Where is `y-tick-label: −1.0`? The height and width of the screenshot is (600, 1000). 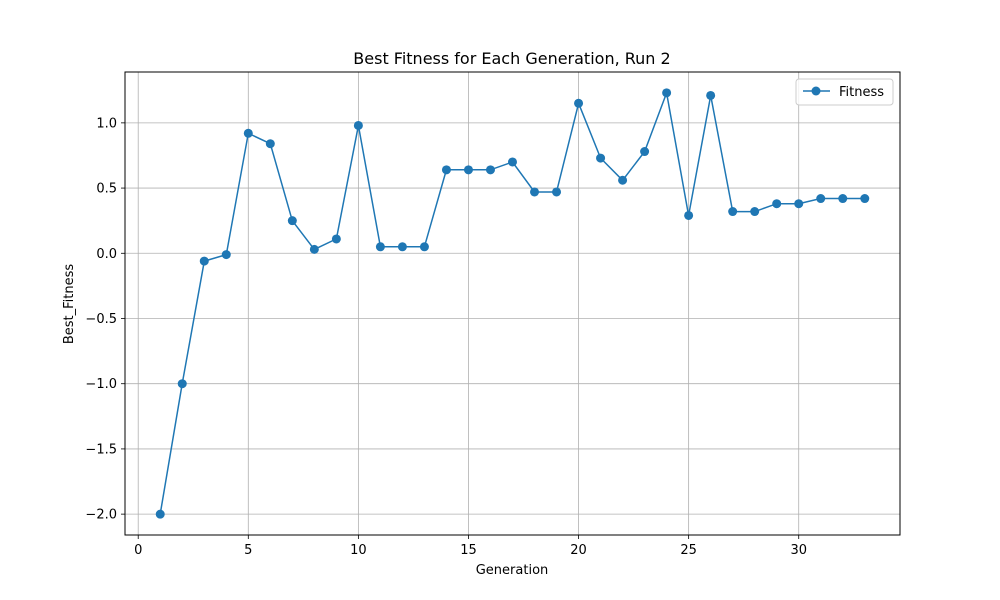 y-tick-label: −1.0 is located at coordinates (101, 384).